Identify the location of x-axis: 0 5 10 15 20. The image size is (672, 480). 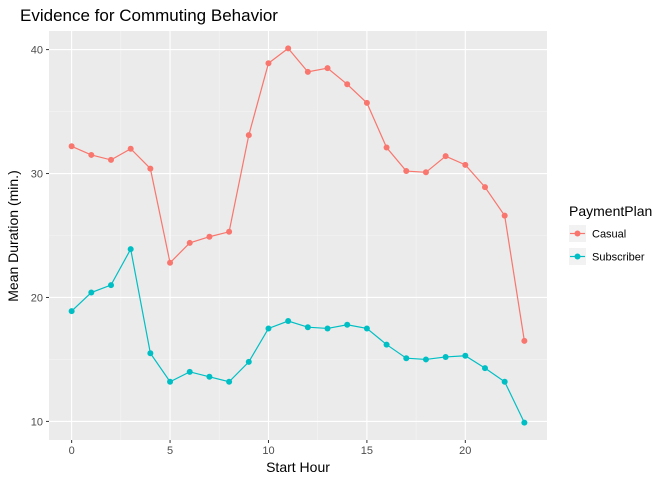
(270, 448).